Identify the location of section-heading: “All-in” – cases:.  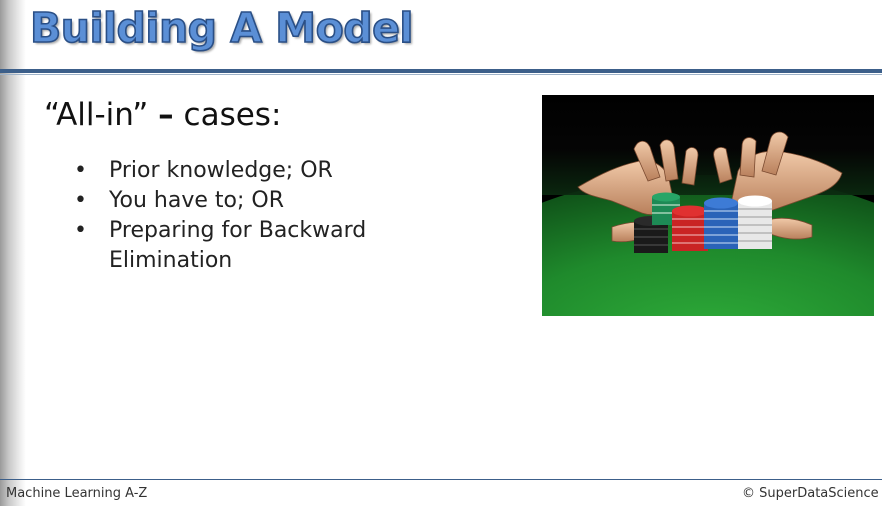
(162, 115).